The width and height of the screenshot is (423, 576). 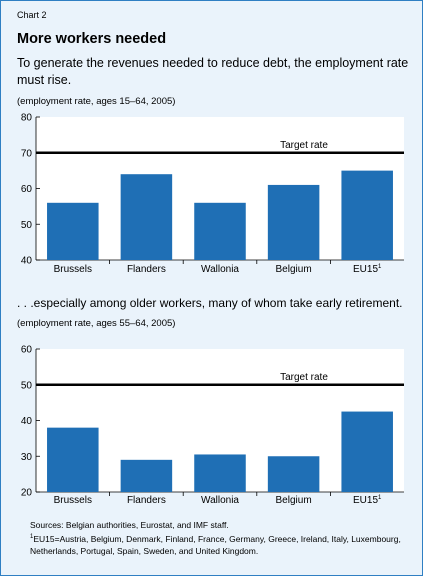 What do you see at coordinates (32, 537) in the screenshot?
I see `footnote-mark: 1` at bounding box center [32, 537].